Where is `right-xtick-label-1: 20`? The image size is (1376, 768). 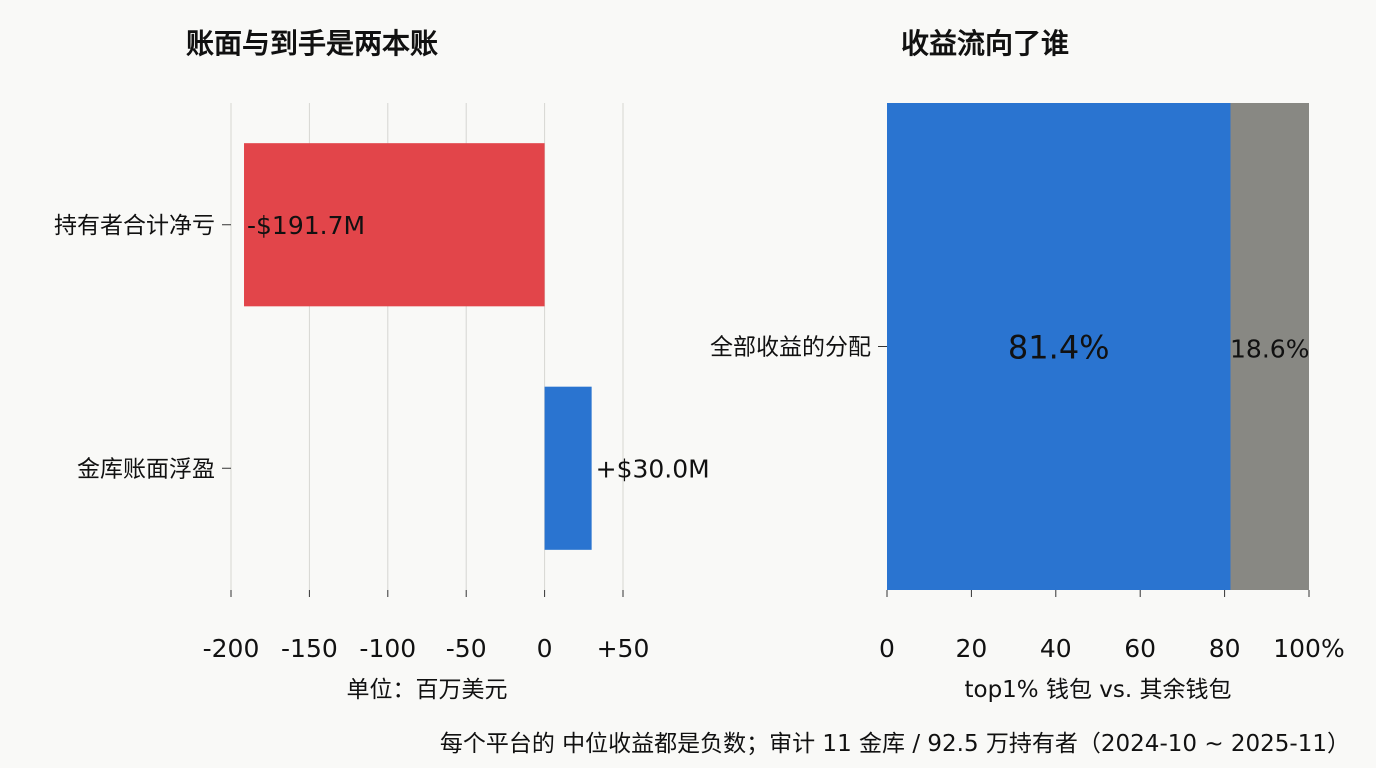
right-xtick-label-1: 20 is located at coordinates (971, 648).